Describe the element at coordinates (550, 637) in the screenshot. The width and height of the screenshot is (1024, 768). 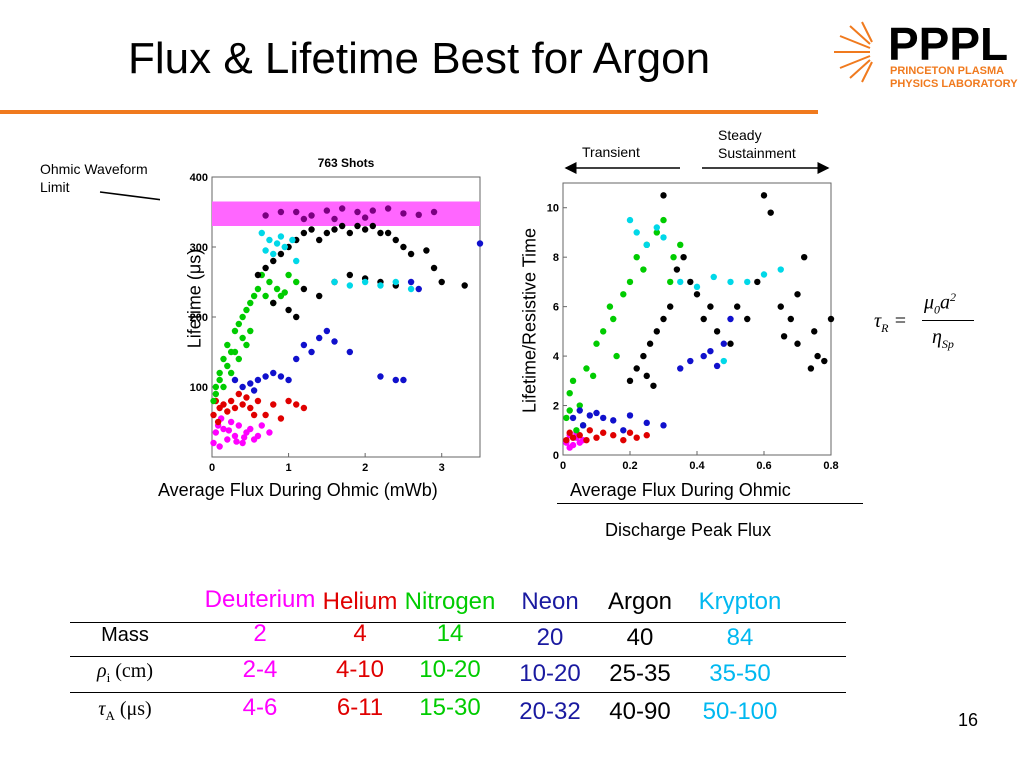
I see `table-cell: 20` at that location.